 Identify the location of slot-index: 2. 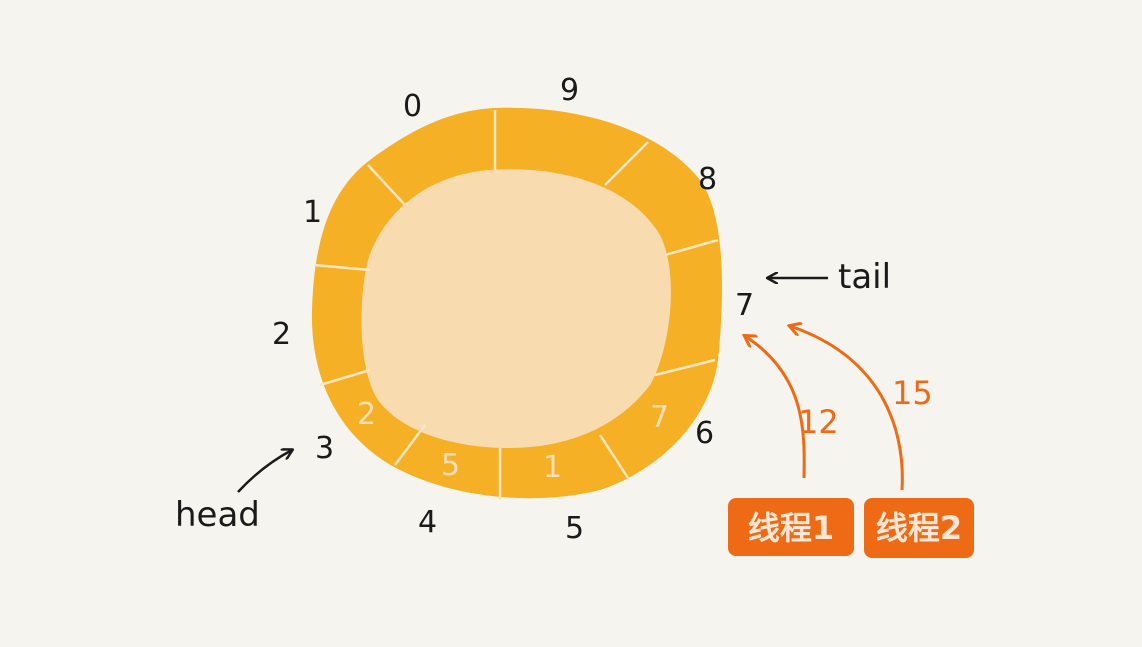
(281, 334).